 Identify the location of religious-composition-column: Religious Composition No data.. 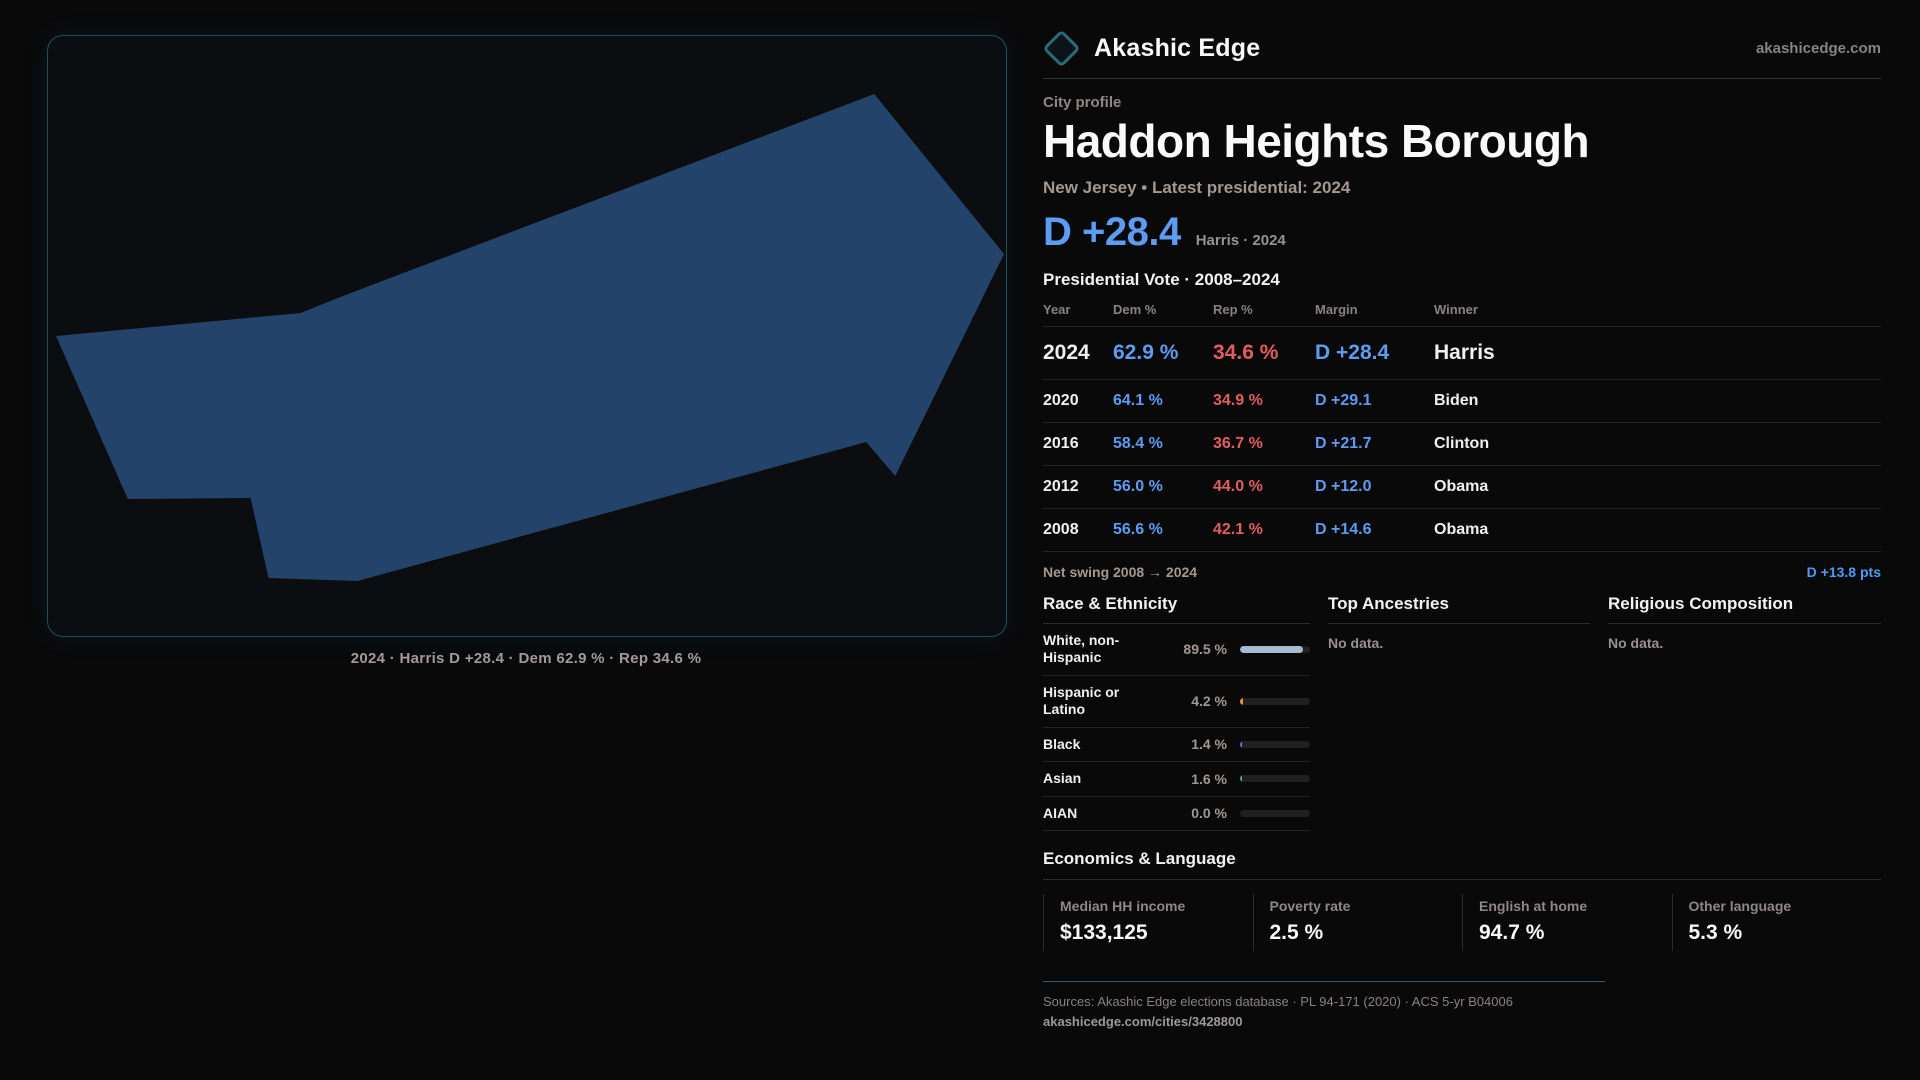
(1744, 713).